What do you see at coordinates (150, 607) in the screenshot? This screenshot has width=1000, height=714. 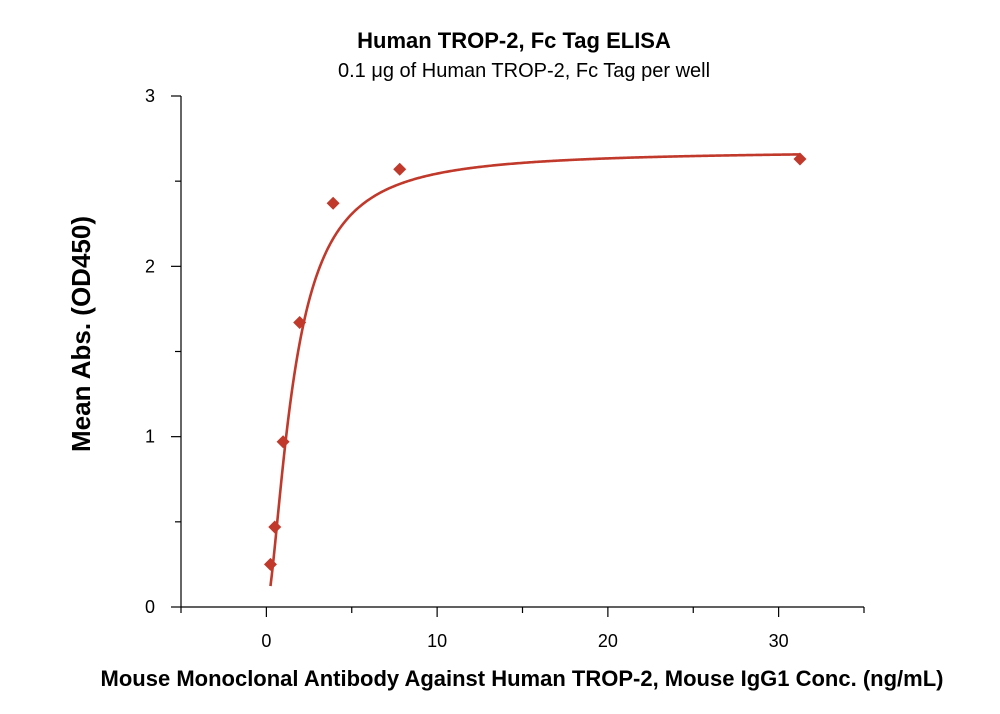 I see `y-tick-label: 0` at bounding box center [150, 607].